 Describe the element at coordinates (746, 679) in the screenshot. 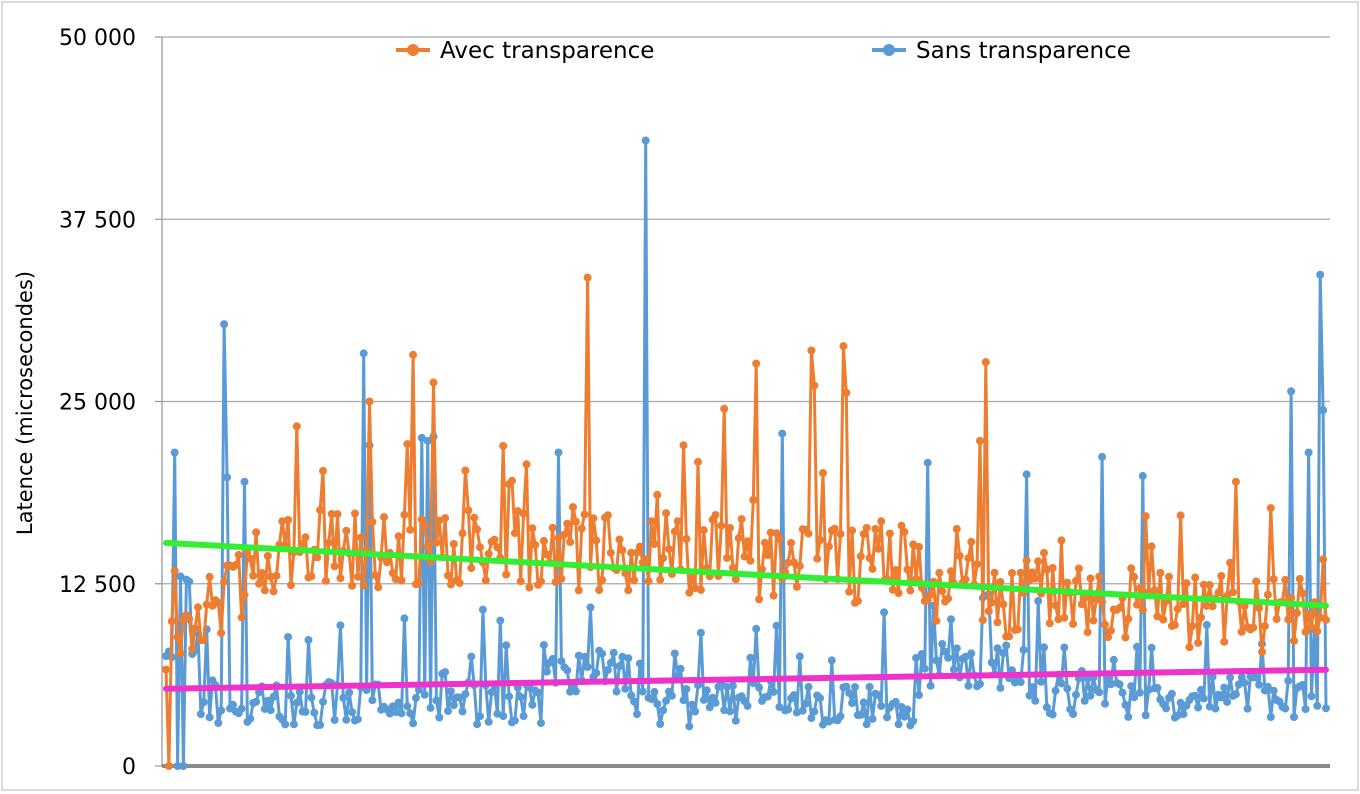

I see `trendline-sans-transparence` at that location.